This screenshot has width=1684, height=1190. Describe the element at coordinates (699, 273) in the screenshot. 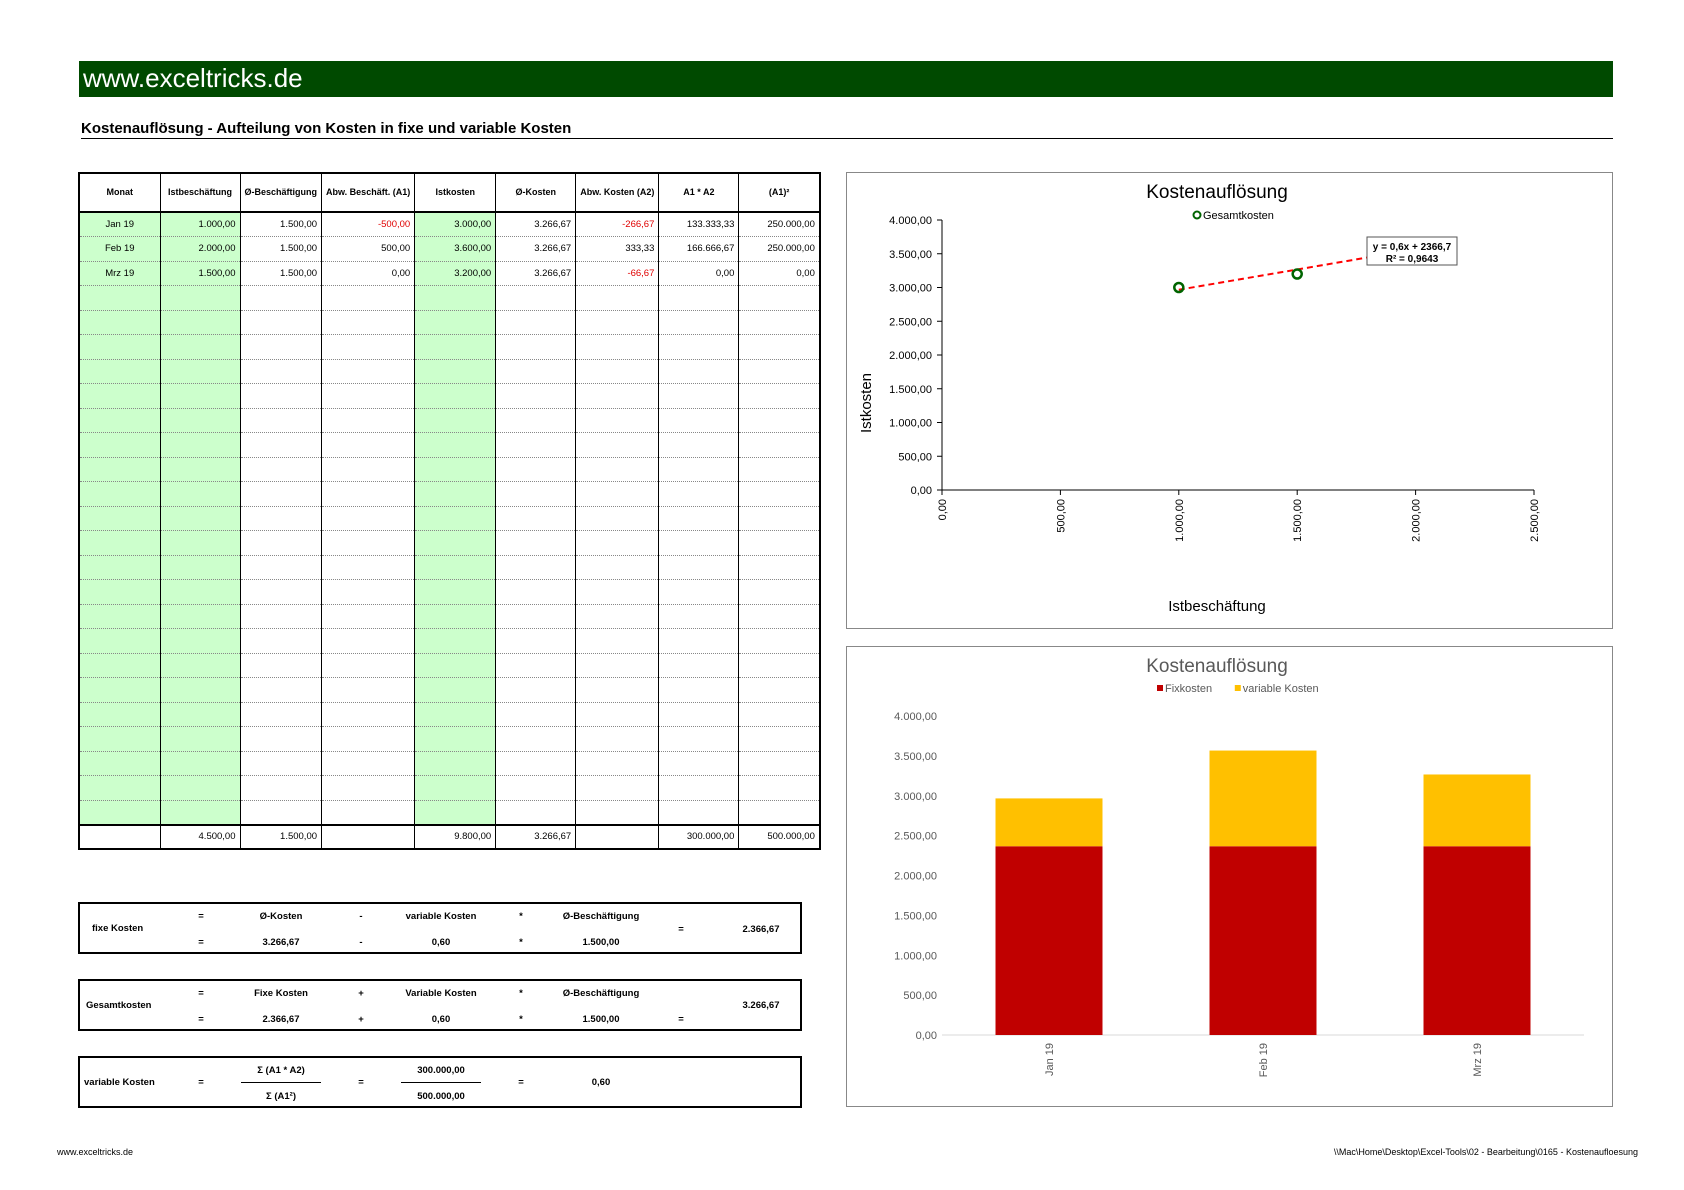

I see `table-cell: 0,00` at that location.